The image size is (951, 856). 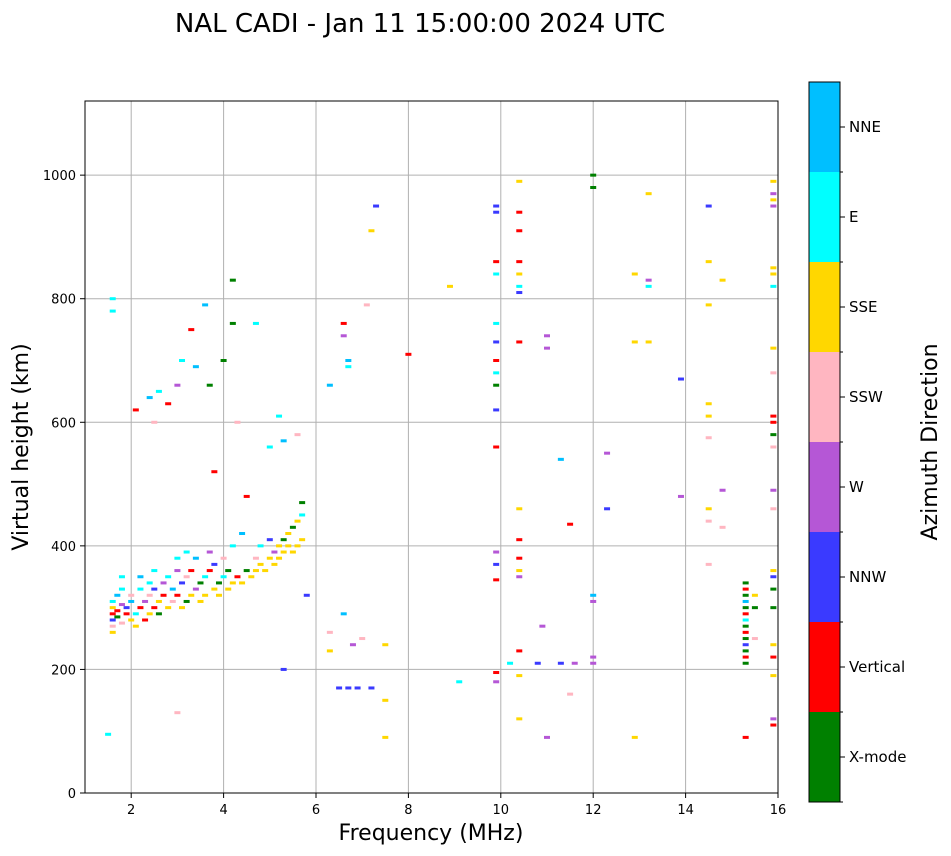 What do you see at coordinates (501, 810) in the screenshot?
I see `x-tick-label: 10` at bounding box center [501, 810].